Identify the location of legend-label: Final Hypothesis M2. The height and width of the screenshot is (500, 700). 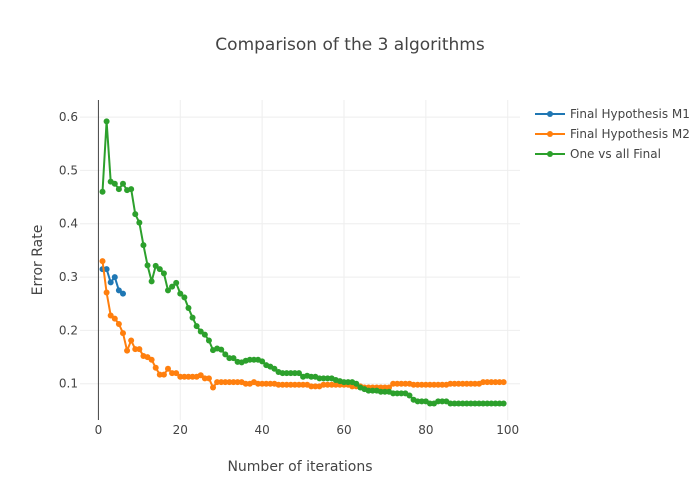
(630, 134).